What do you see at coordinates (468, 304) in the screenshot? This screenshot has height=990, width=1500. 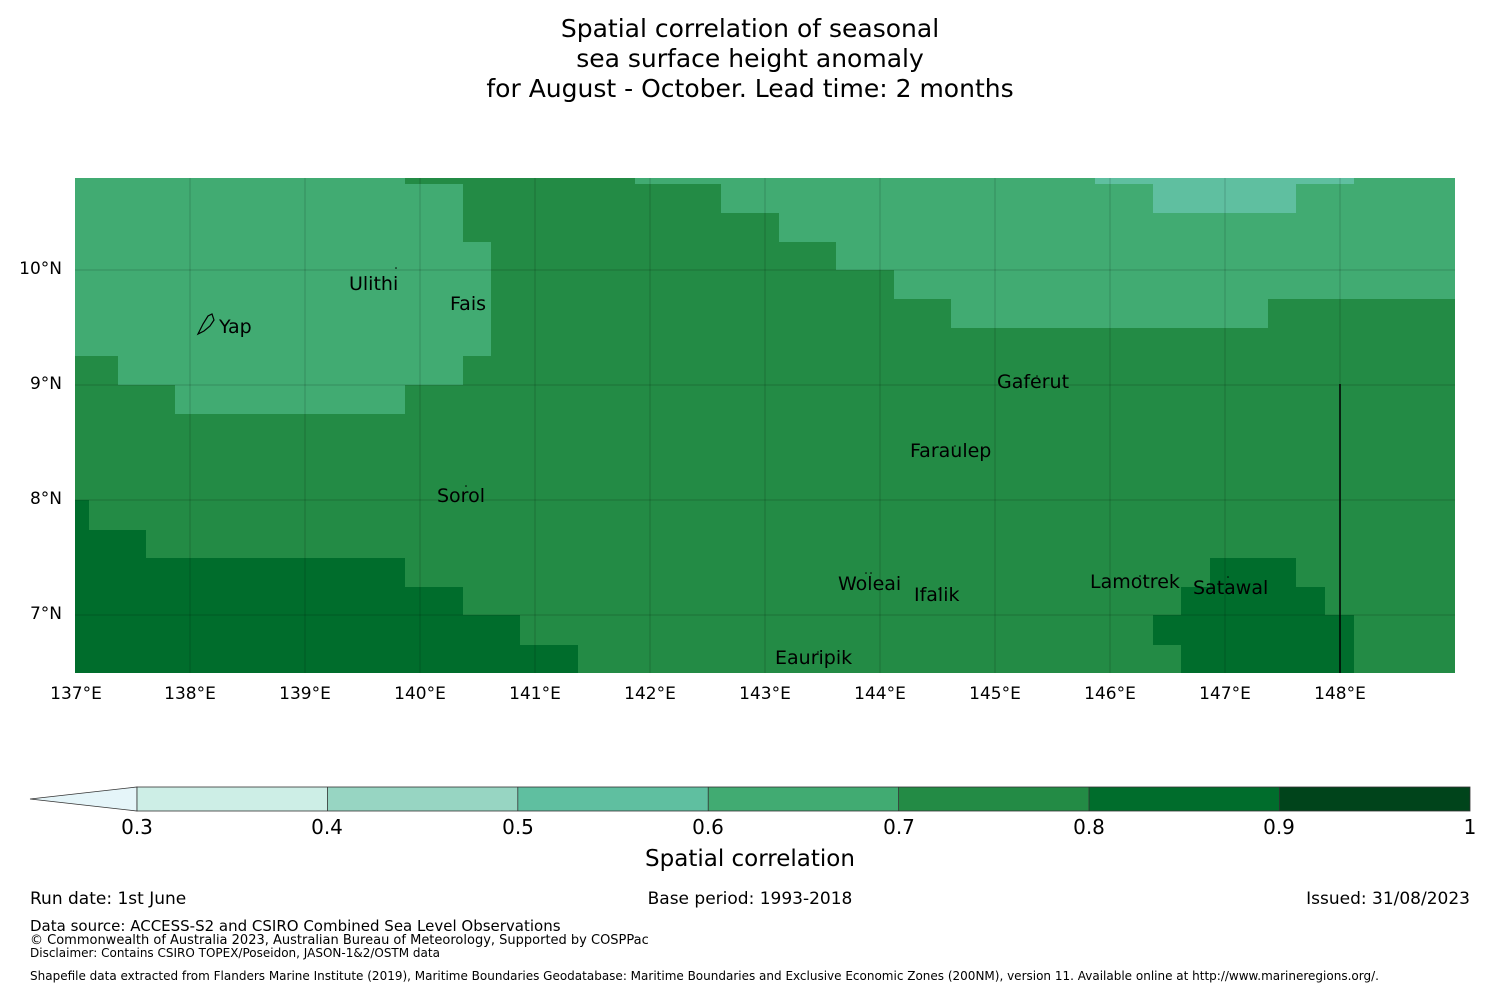 I see `place-label-fais: Fais` at bounding box center [468, 304].